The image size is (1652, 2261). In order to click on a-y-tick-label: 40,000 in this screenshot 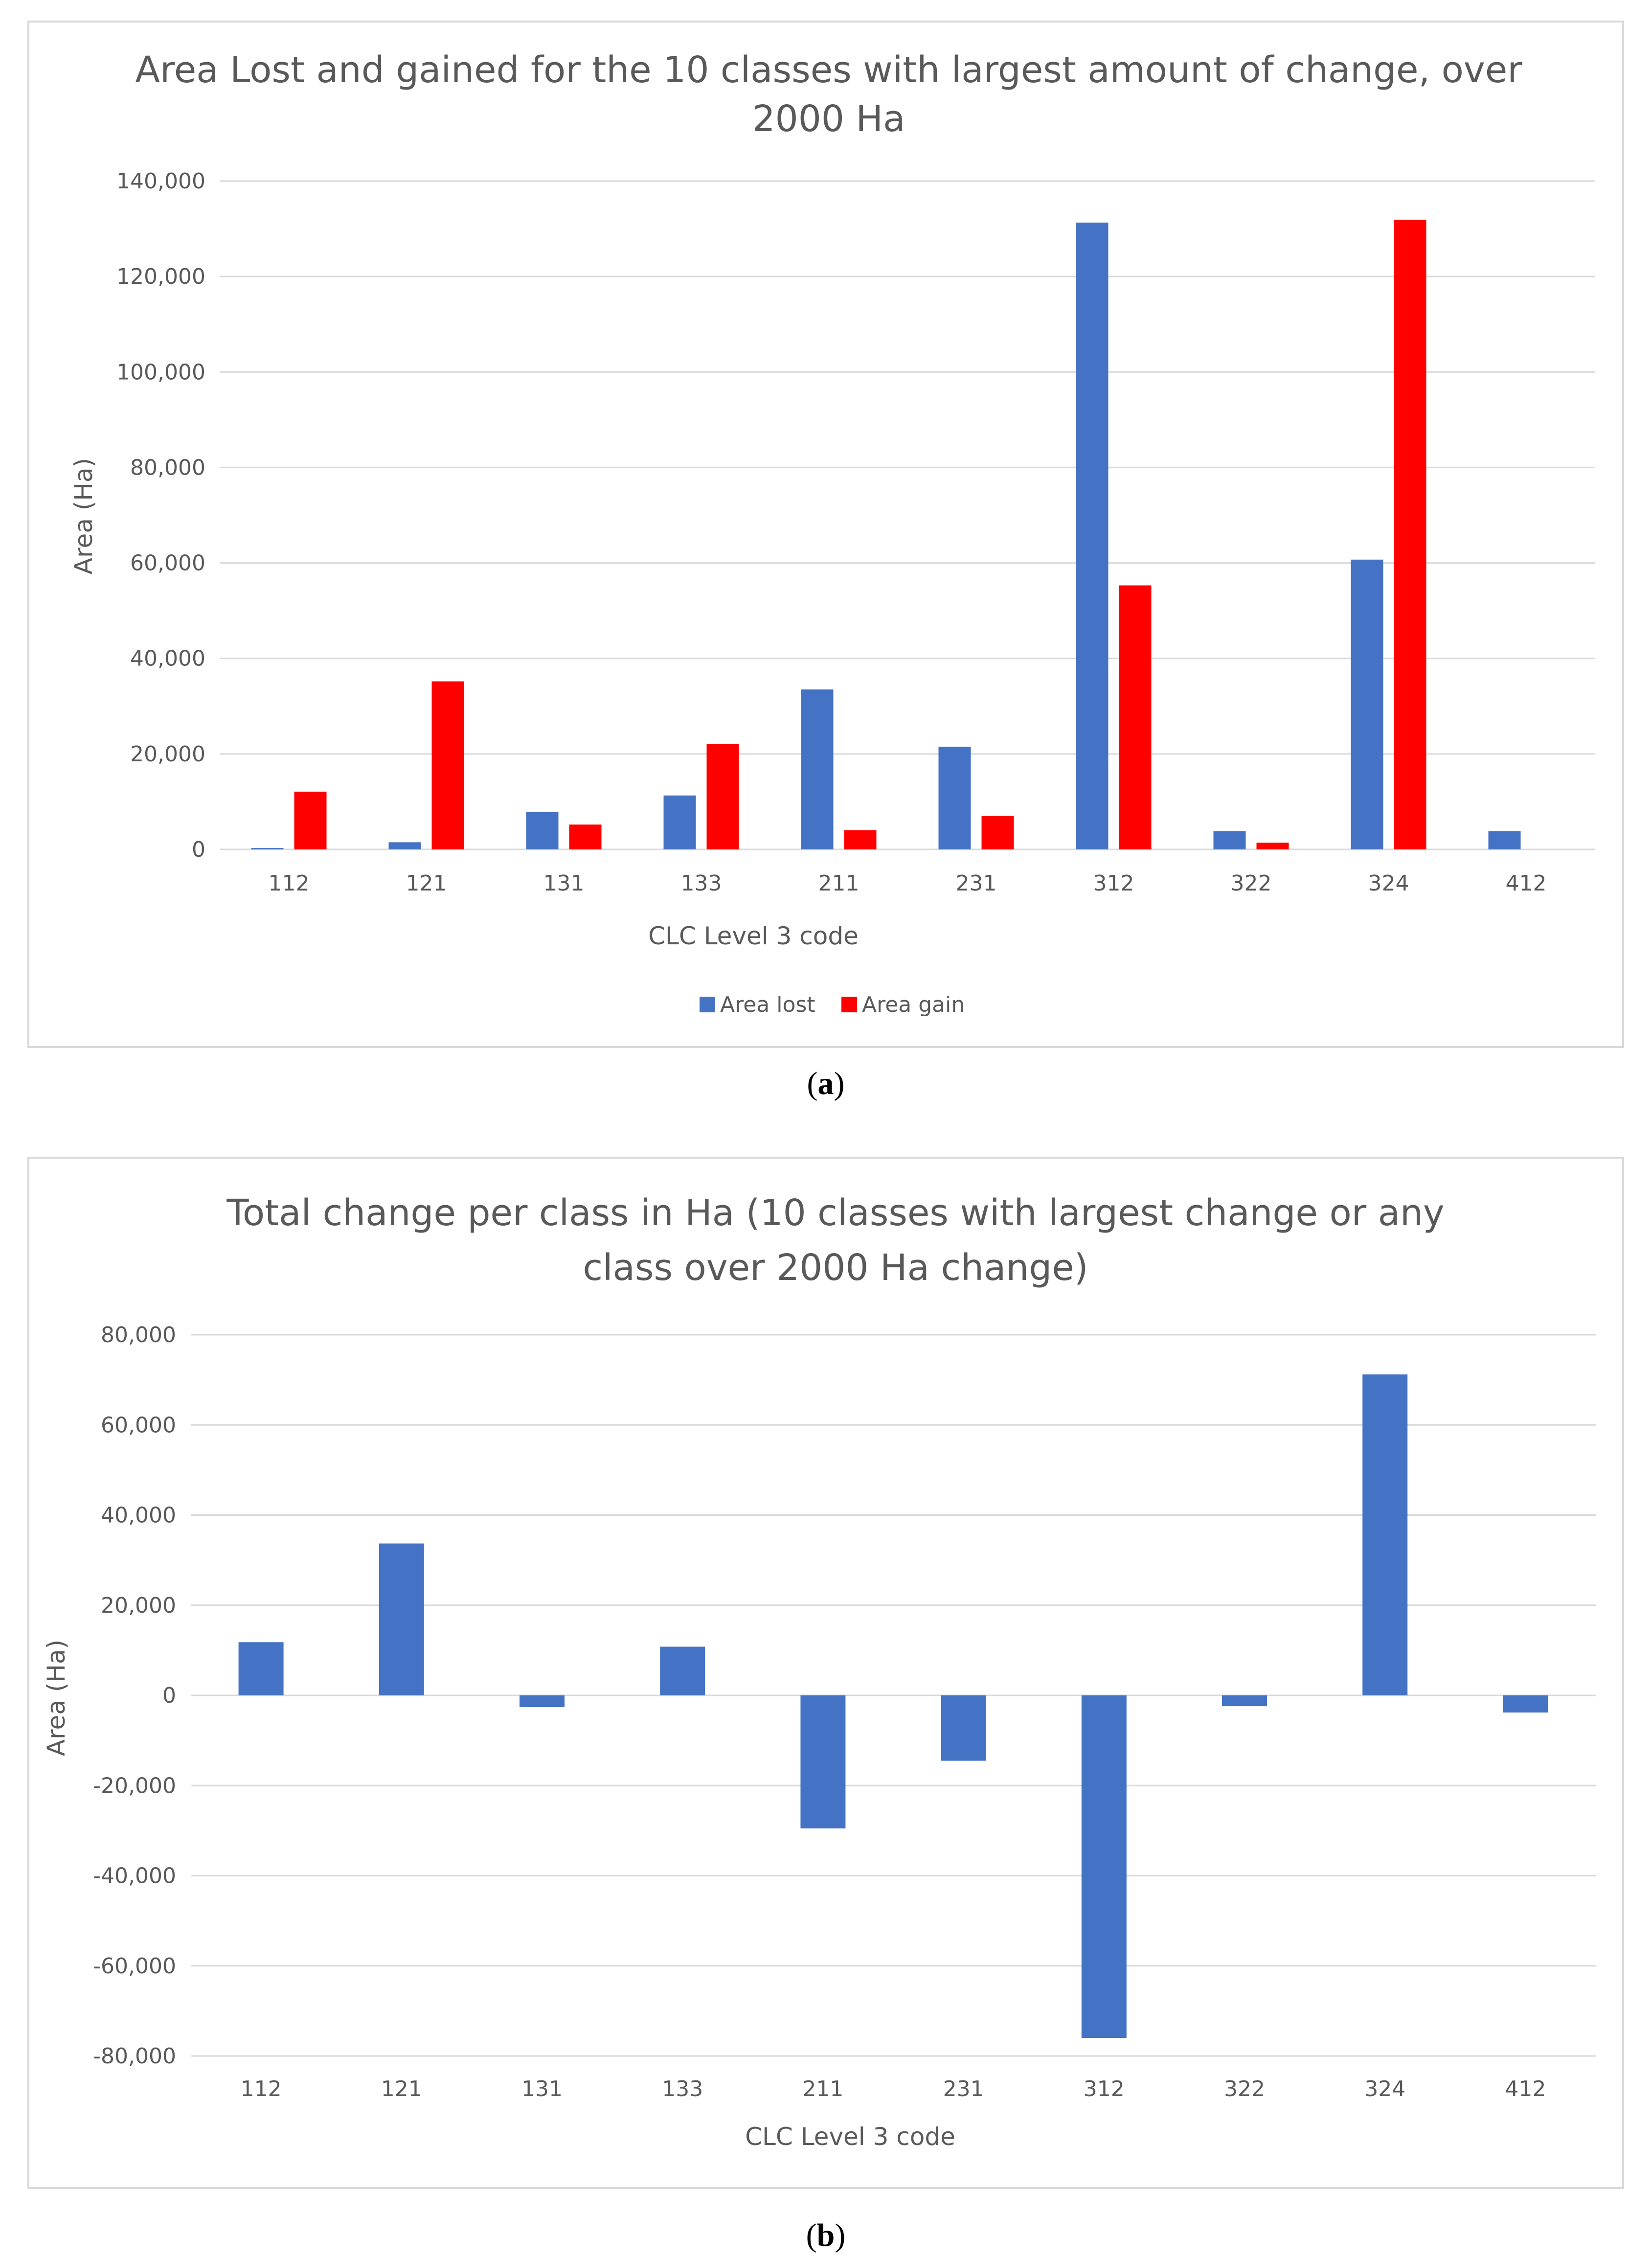, I will do `click(167, 659)`.